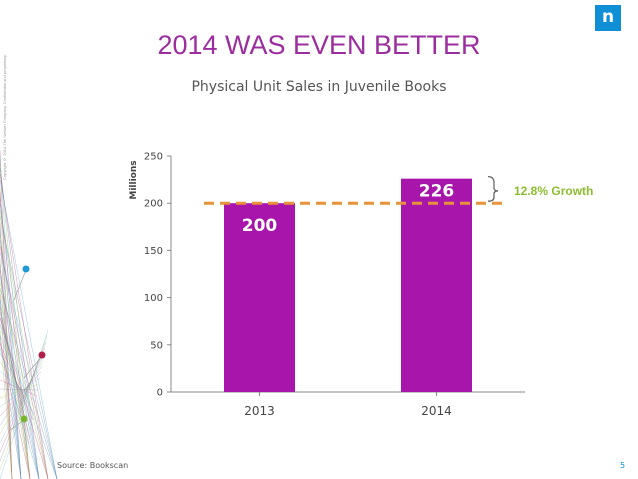 This screenshot has height=479, width=638. I want to click on x-tick-label: 2014, so click(436, 411).